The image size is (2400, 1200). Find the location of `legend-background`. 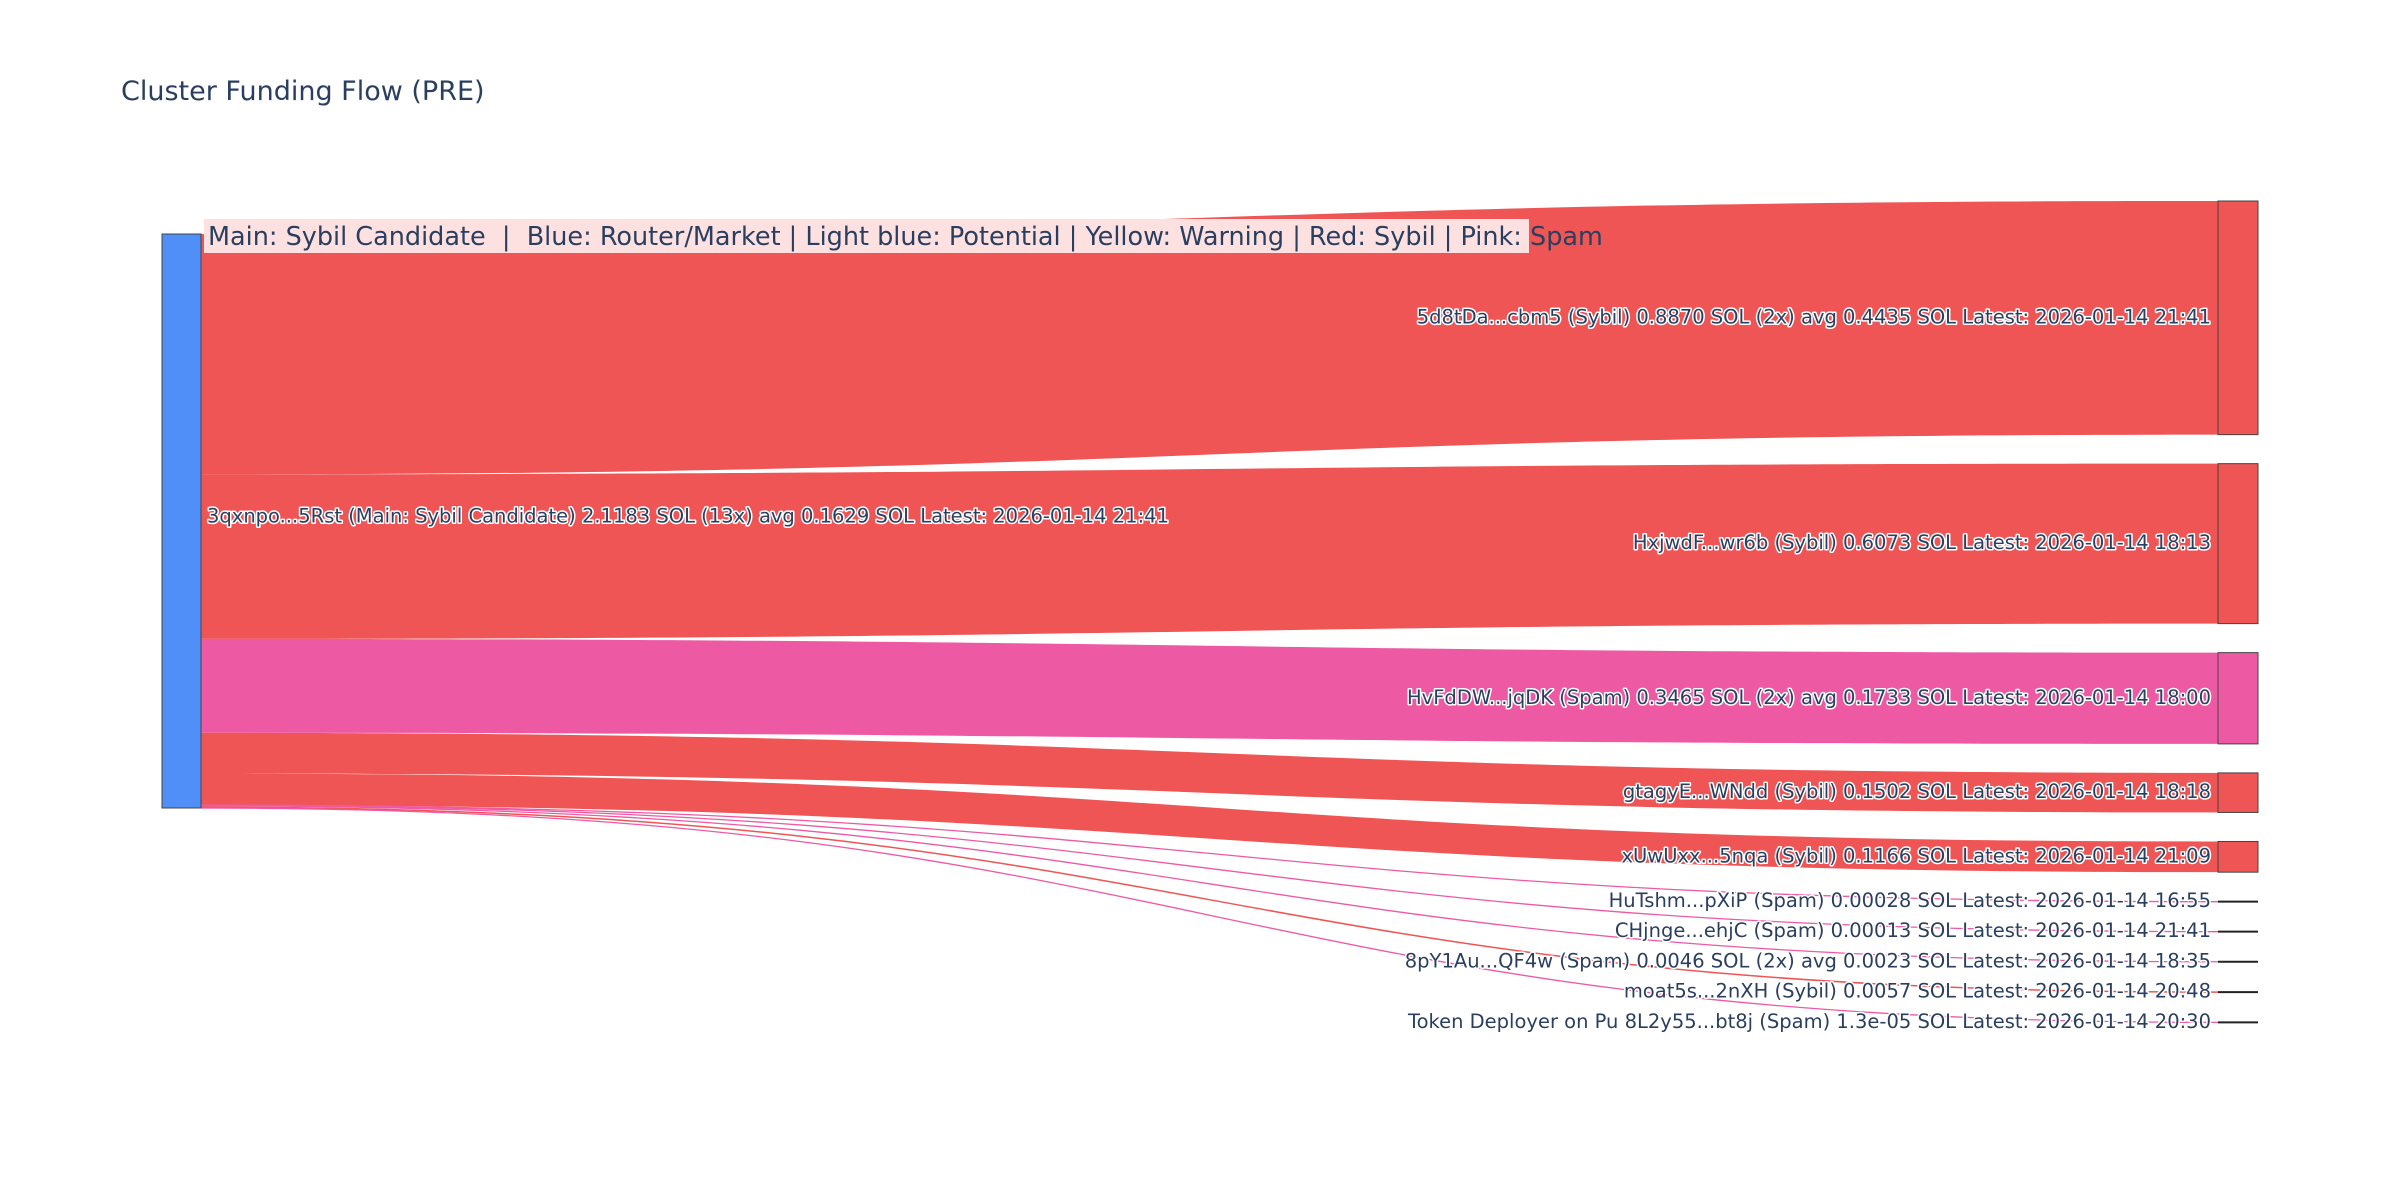

legend-background is located at coordinates (866, 236).